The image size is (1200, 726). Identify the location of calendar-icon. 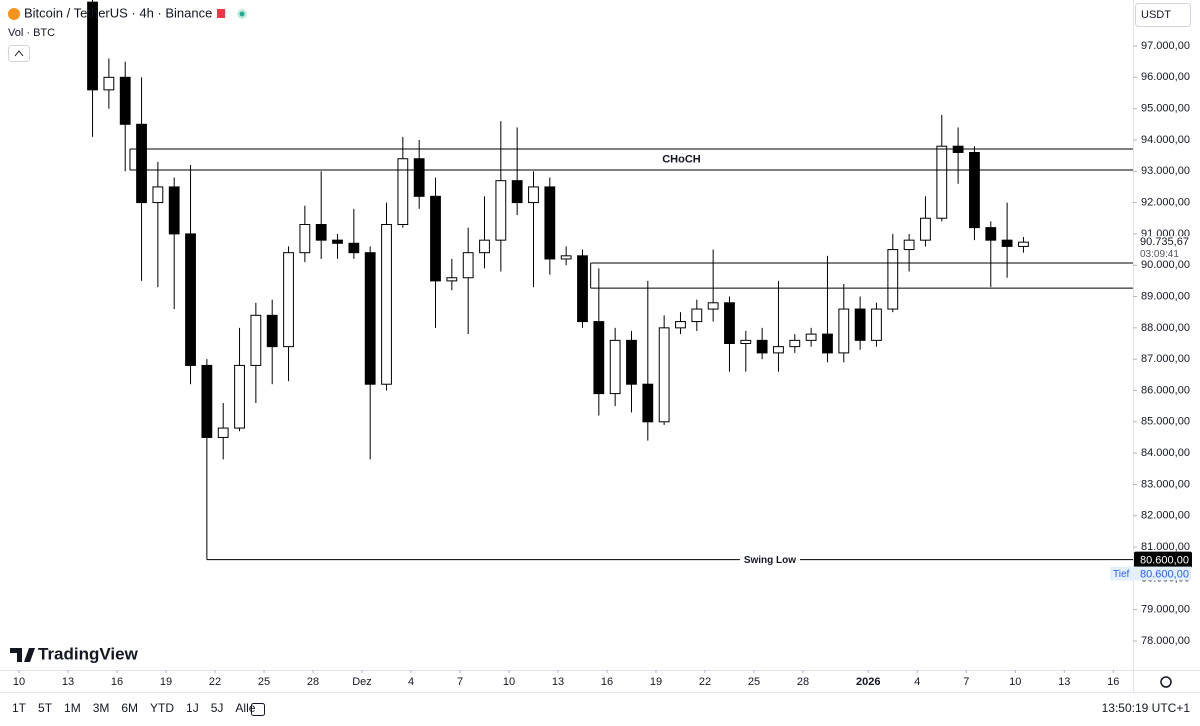
(258, 709).